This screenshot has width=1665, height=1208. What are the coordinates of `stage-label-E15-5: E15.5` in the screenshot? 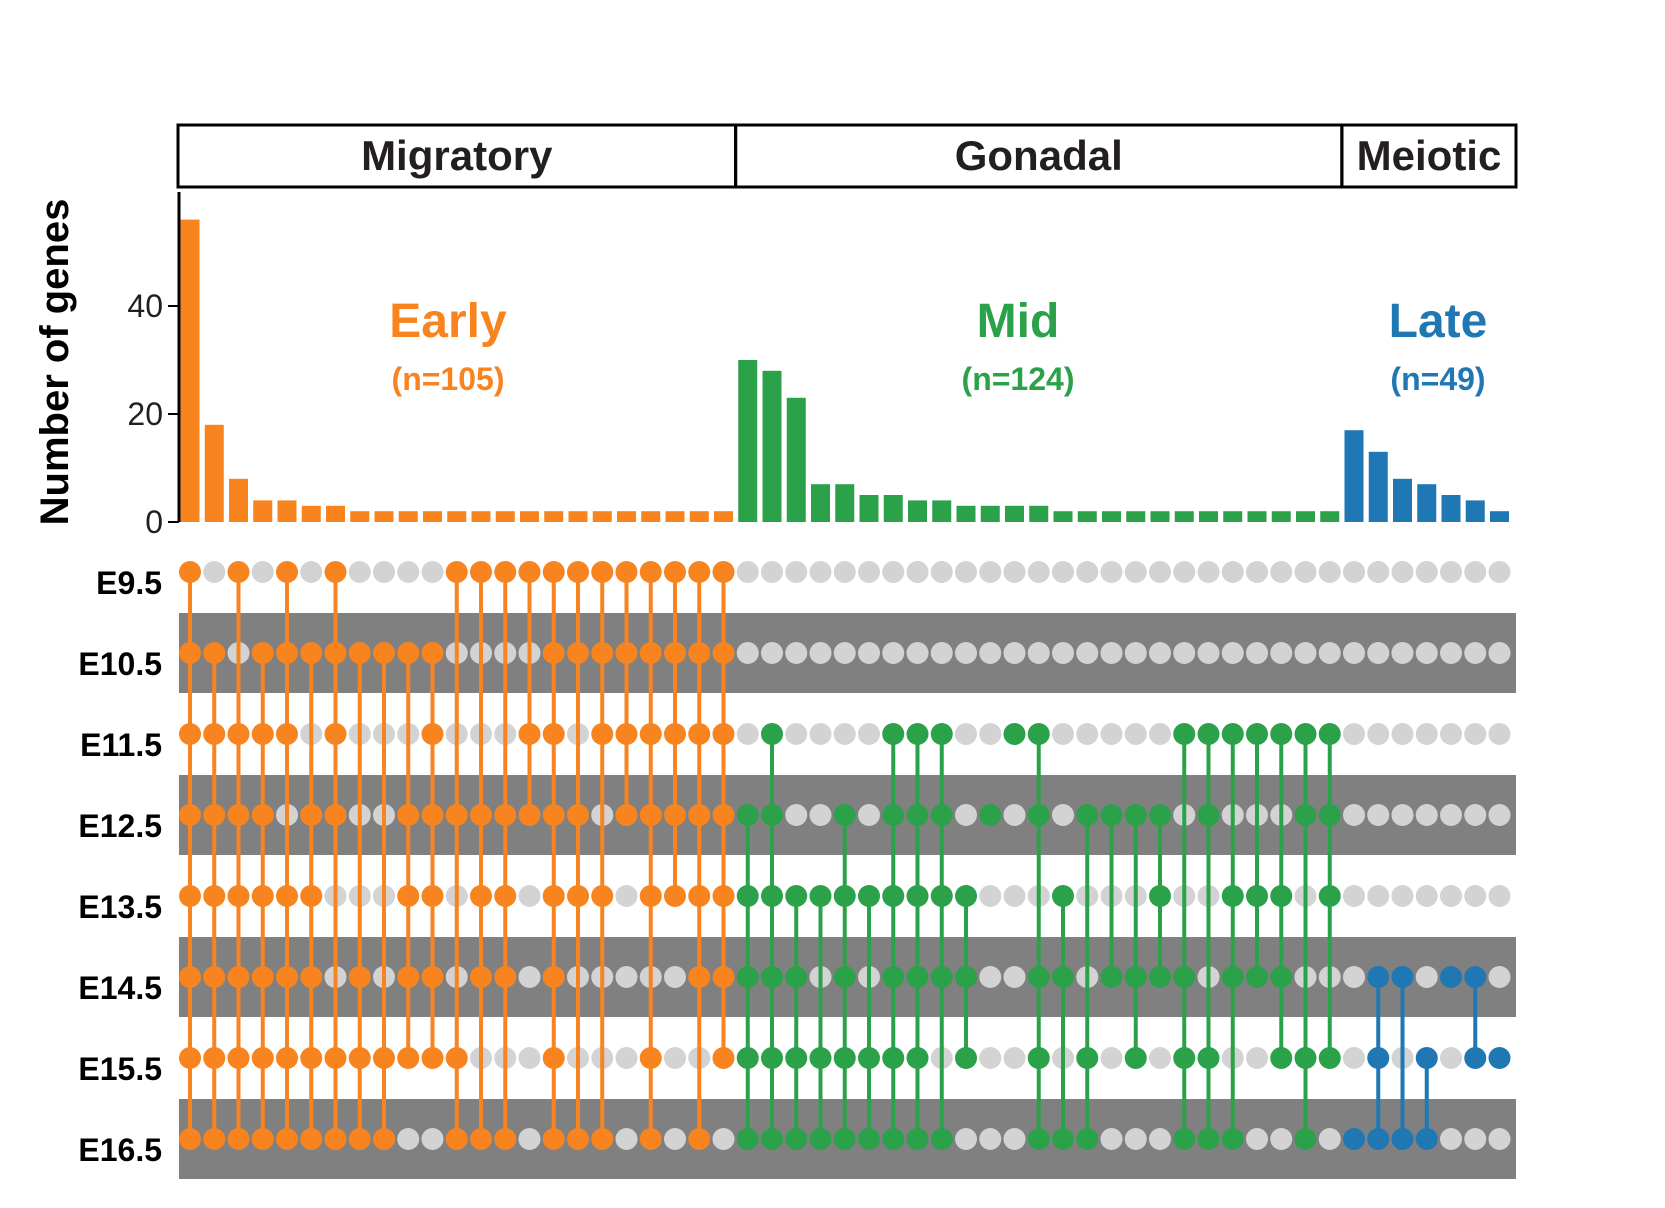 It's located at (120, 1069).